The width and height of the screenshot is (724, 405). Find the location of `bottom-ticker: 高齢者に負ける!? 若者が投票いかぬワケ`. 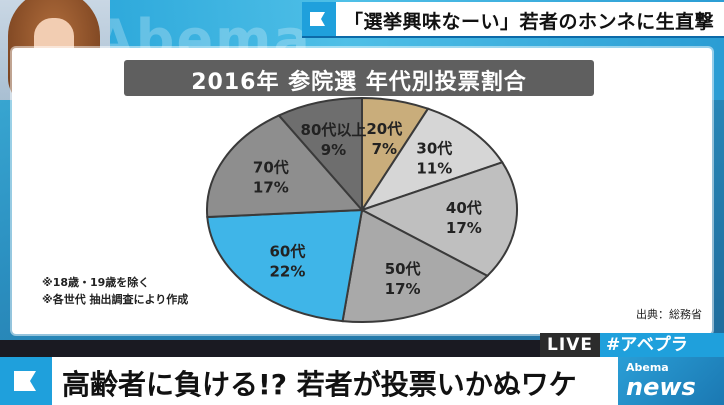

bottom-ticker: 高齢者に負ける!? 若者が投票いかぬワケ is located at coordinates (362, 381).